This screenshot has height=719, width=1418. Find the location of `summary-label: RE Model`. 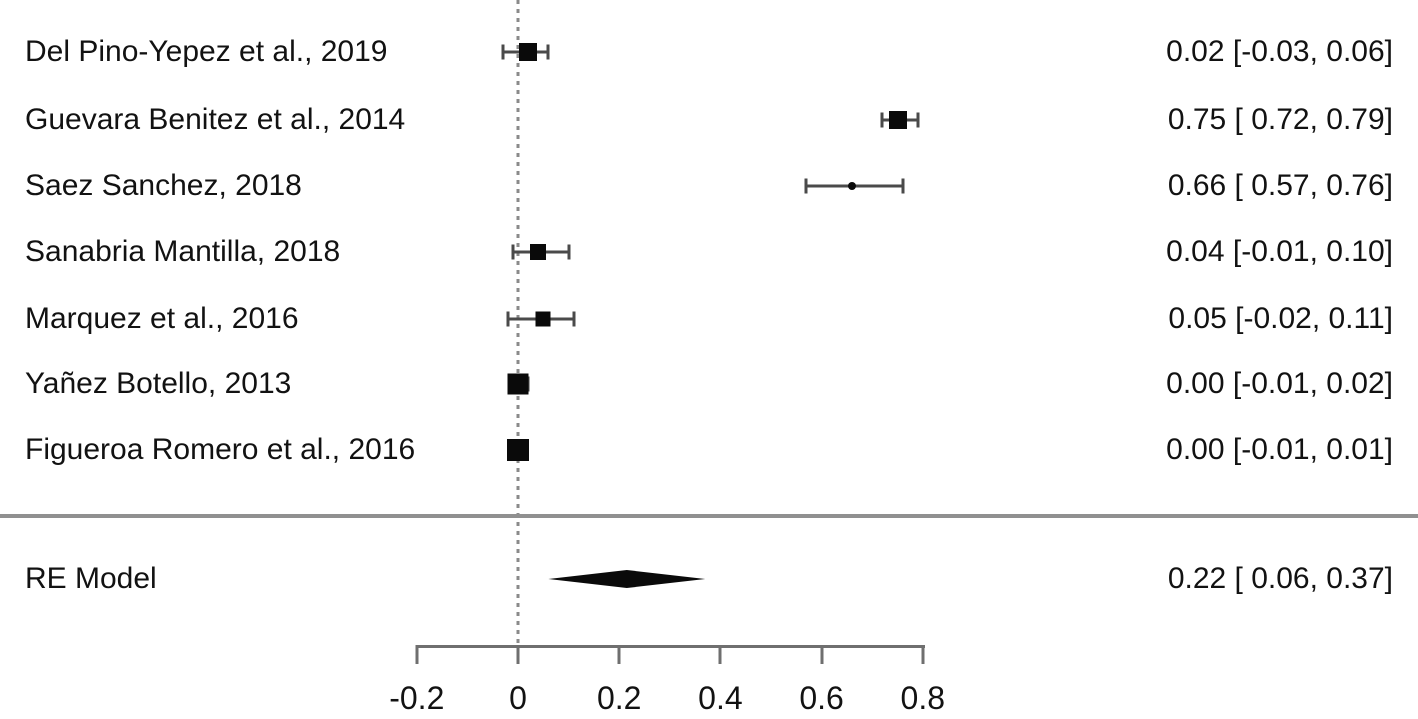

summary-label: RE Model is located at coordinates (91, 578).